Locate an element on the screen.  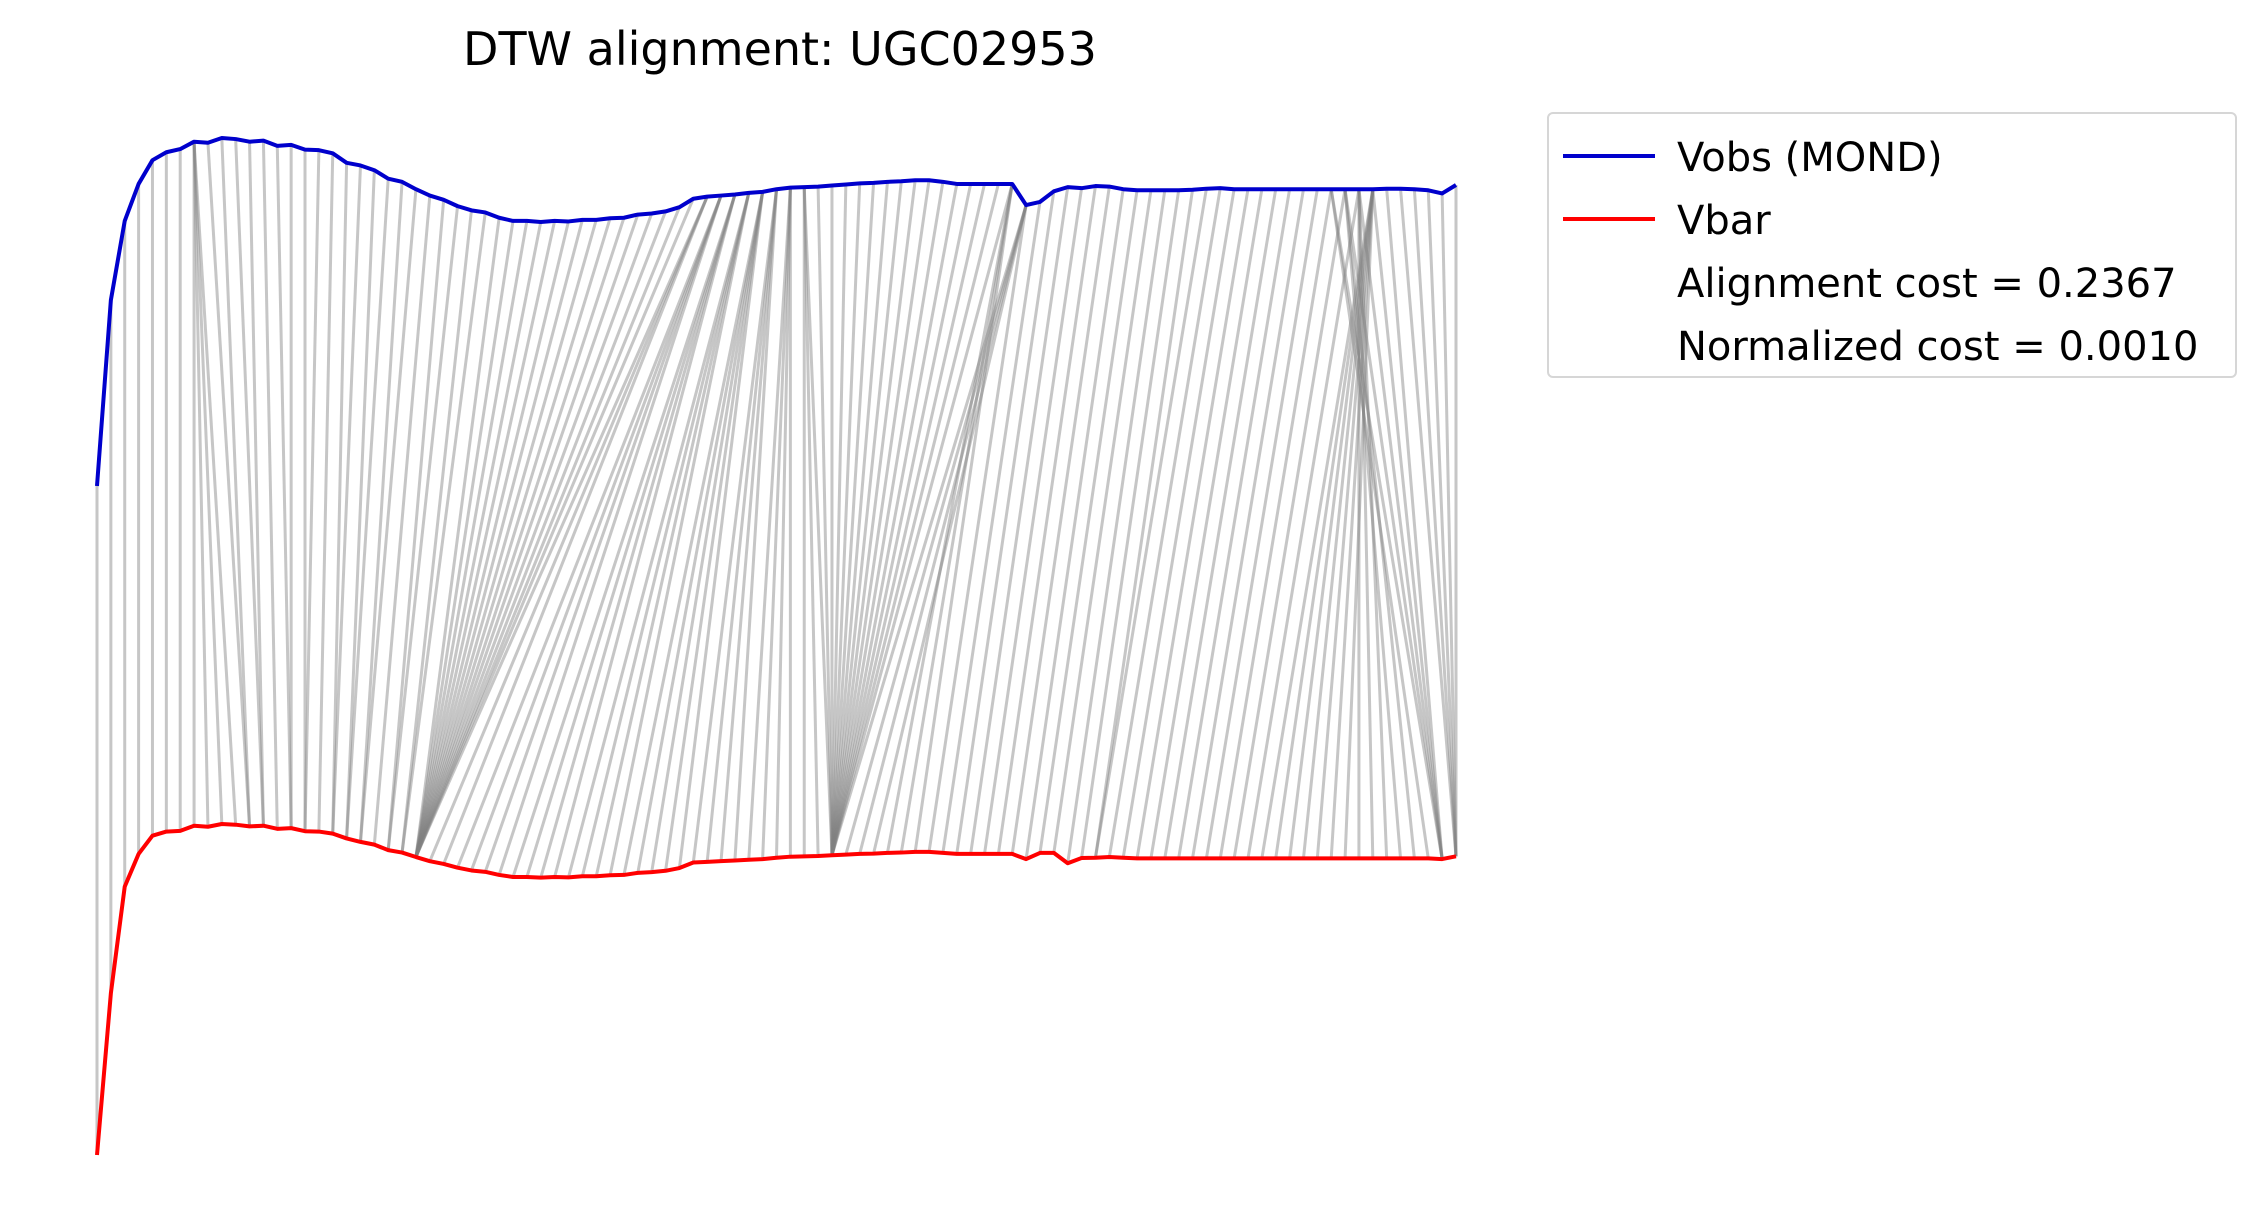
legend-label-vbar: Vbar is located at coordinates (1724, 221).